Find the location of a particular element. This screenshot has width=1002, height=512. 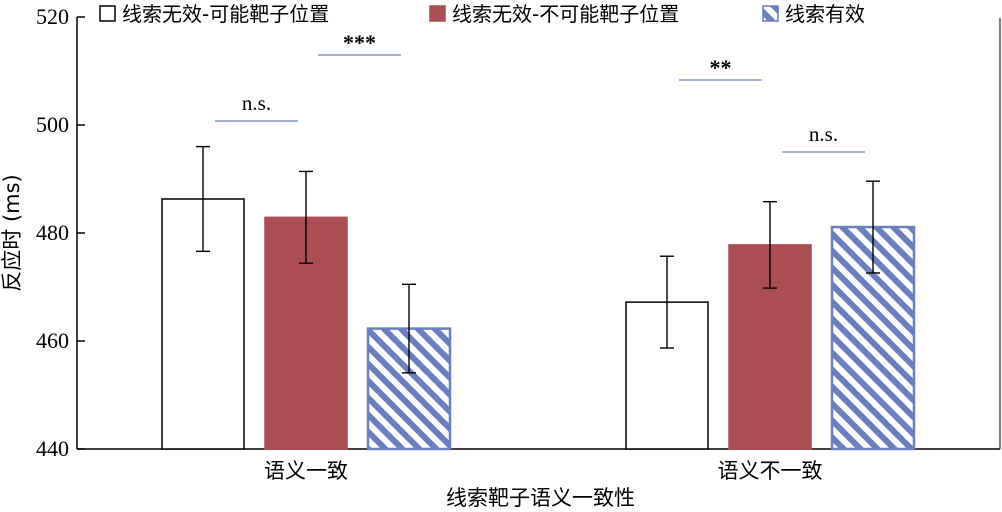

legend-label-1: 线索无效-可能靶子位置 is located at coordinates (225, 14).